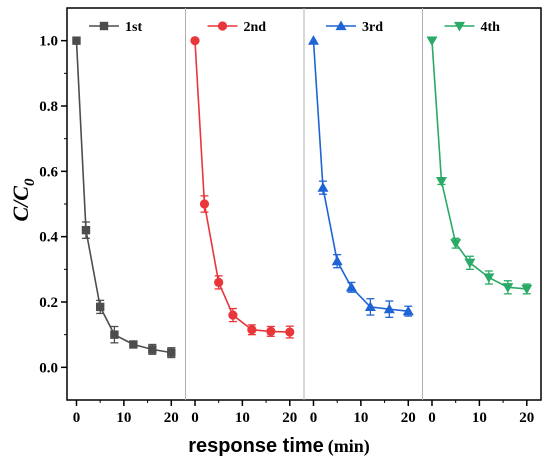 The image size is (550, 465). What do you see at coordinates (255, 27) in the screenshot?
I see `legend-label: 2nd` at bounding box center [255, 27].